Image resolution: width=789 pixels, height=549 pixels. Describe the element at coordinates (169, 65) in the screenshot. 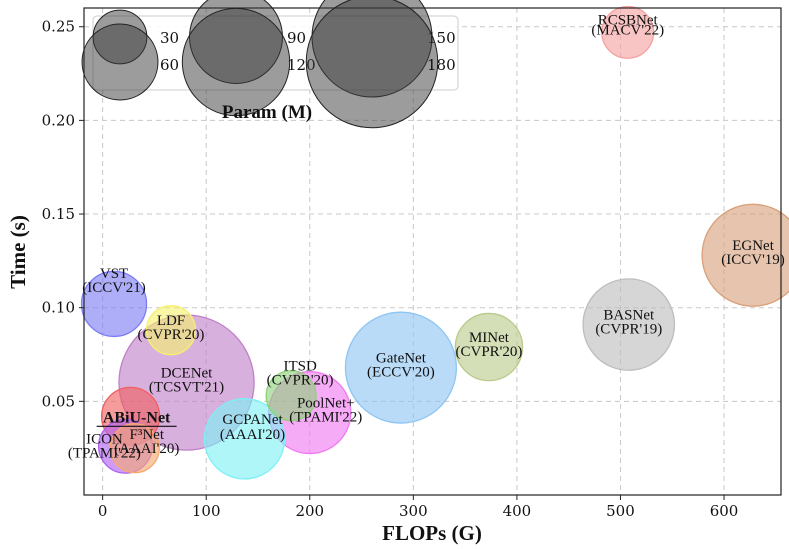

I see `legend-size-label: 60` at that location.